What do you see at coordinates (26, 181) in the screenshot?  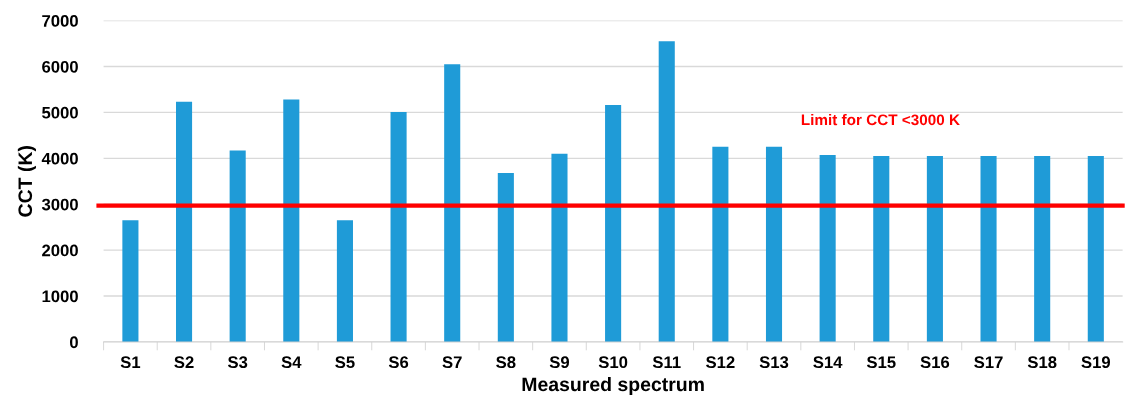 I see `y-axis-title: CCT (K)` at bounding box center [26, 181].